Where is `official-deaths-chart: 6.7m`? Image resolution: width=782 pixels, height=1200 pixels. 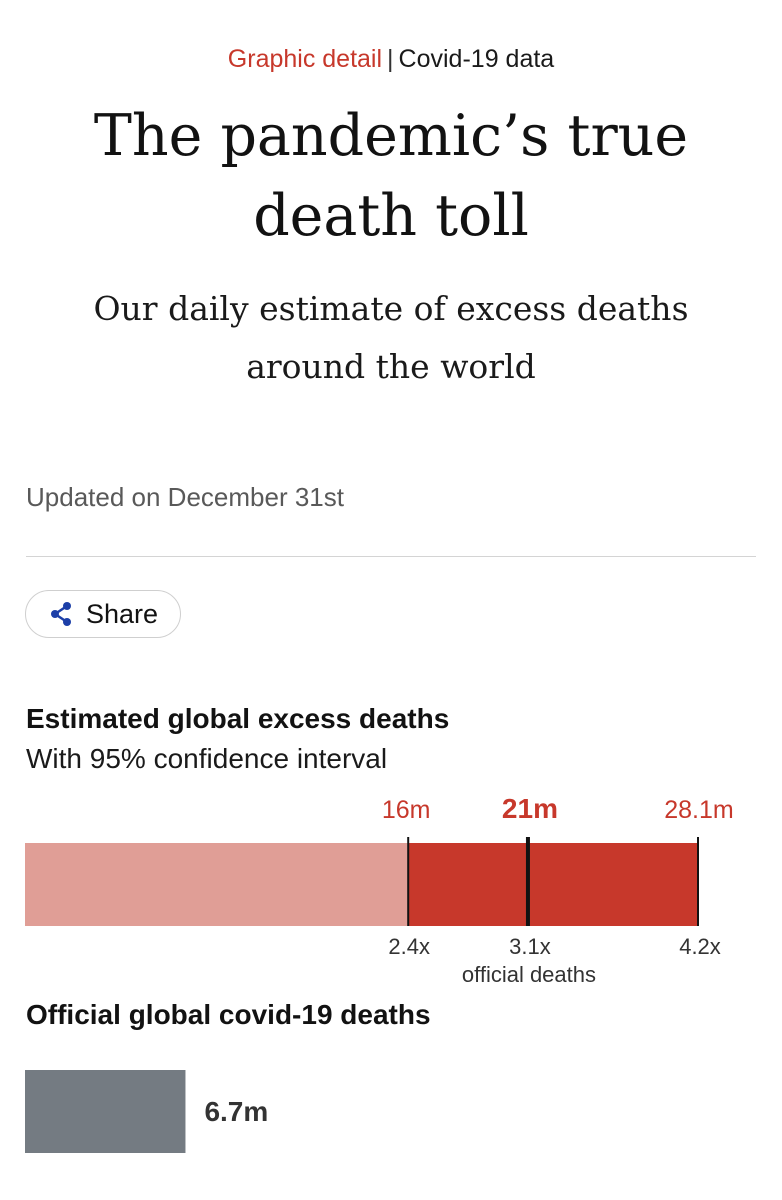
official-deaths-chart: 6.7m is located at coordinates (146, 1111).